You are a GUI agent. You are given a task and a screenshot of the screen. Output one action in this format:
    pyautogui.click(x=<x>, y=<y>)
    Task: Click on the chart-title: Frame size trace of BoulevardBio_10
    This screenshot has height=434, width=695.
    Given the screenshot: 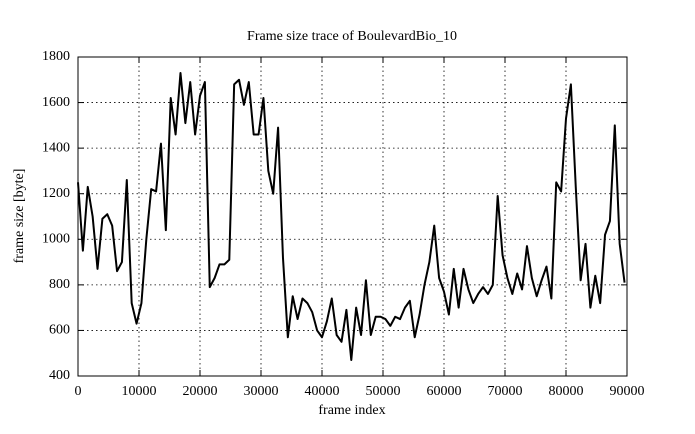 What is the action you would take?
    pyautogui.click(x=352, y=36)
    